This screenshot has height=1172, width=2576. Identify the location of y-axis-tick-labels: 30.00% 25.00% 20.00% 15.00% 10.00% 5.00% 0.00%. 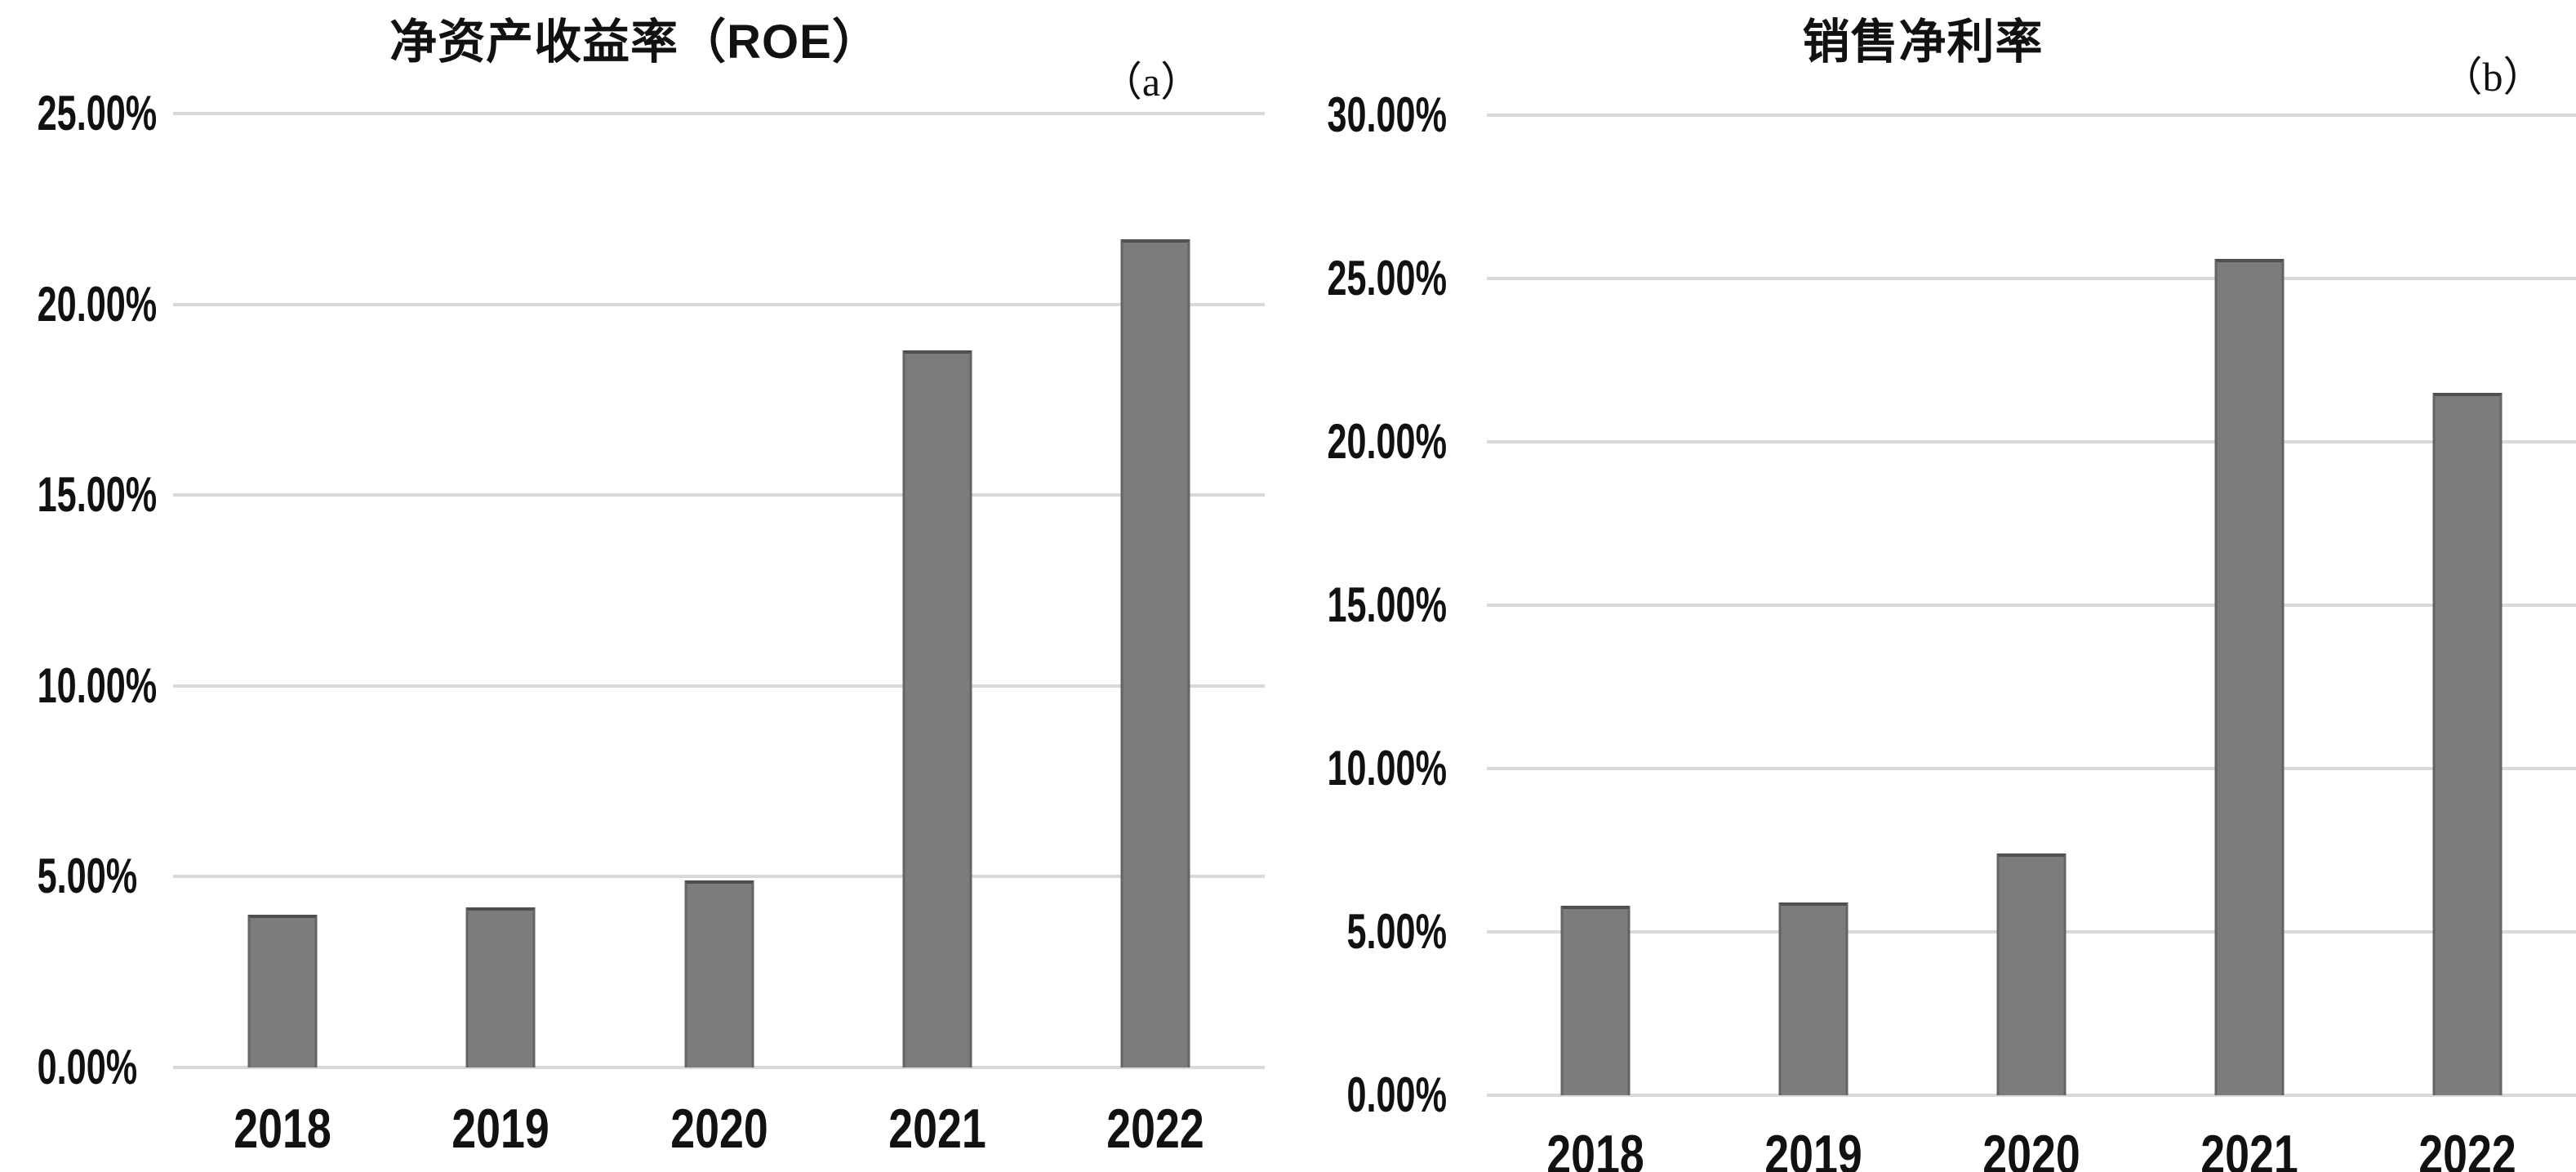
(1358, 604).